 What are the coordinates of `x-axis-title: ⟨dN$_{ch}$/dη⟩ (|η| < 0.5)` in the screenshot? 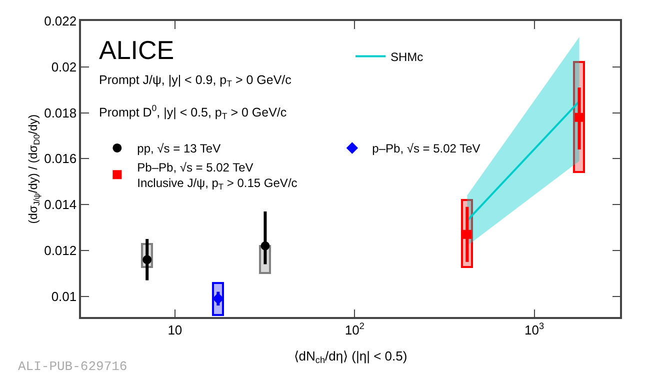 It's located at (351, 357).